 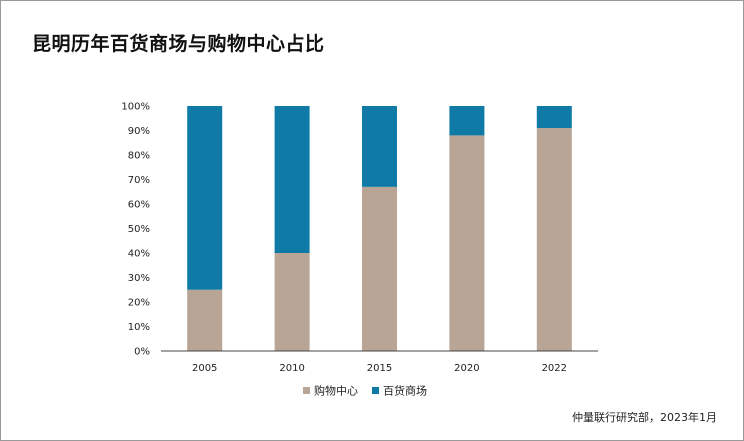 What do you see at coordinates (554, 239) in the screenshot?
I see `bar-mall-2022` at bounding box center [554, 239].